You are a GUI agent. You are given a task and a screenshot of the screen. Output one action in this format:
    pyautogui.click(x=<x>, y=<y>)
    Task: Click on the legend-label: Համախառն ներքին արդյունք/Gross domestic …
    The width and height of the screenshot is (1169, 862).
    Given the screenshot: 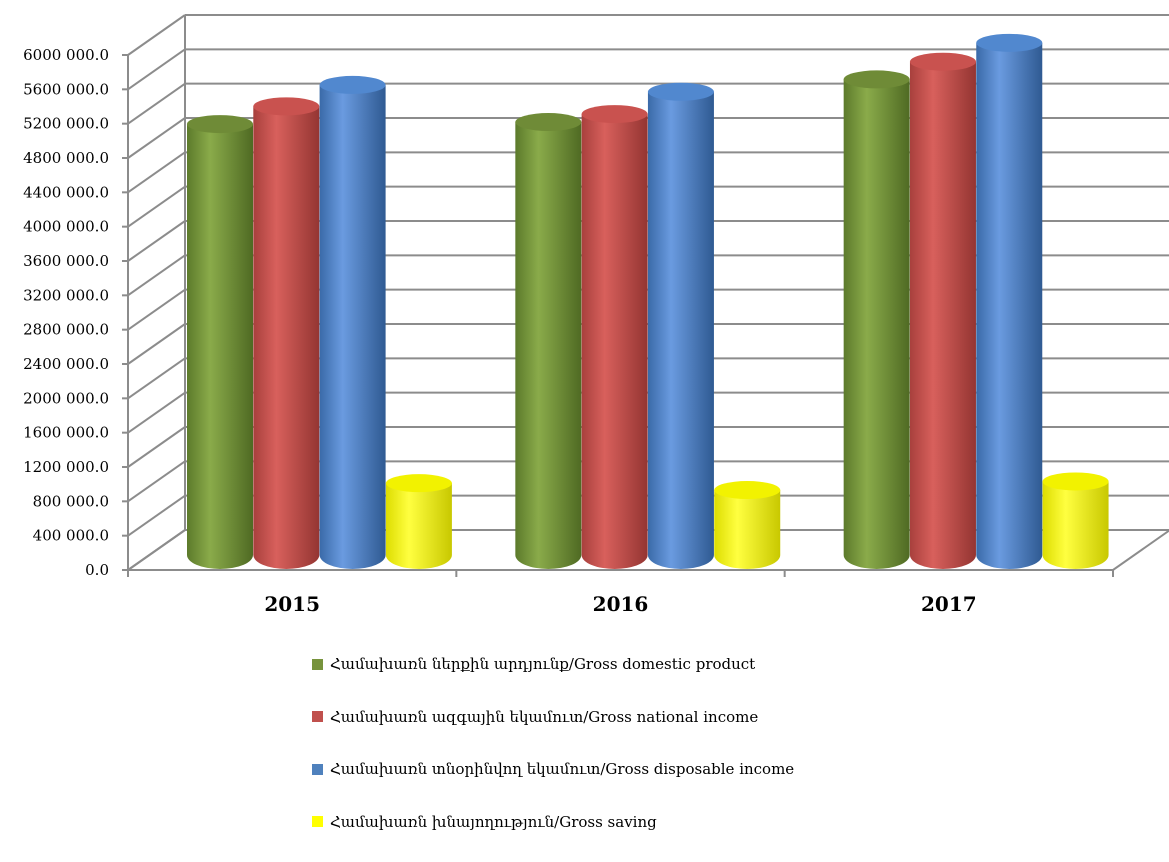 What is the action you would take?
    pyautogui.click(x=543, y=664)
    